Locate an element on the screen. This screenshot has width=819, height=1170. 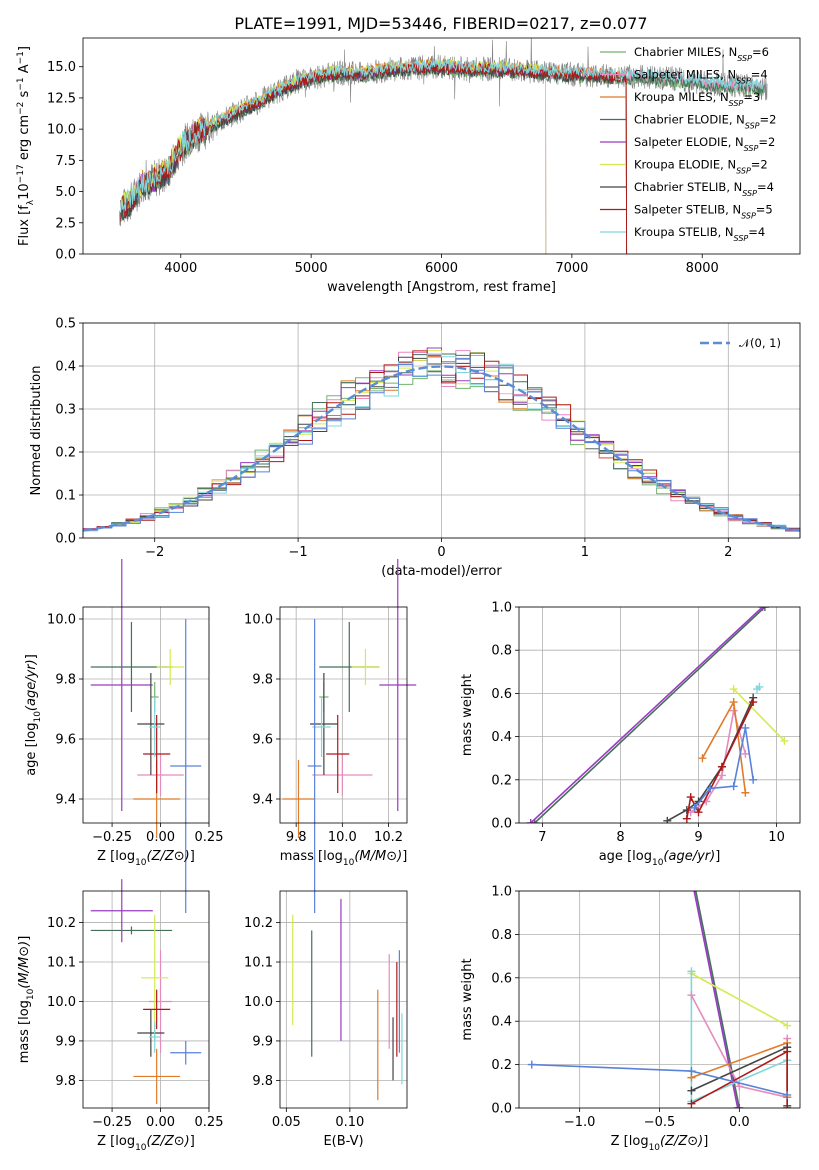
label-part: −17 is located at coordinates (21, 173).